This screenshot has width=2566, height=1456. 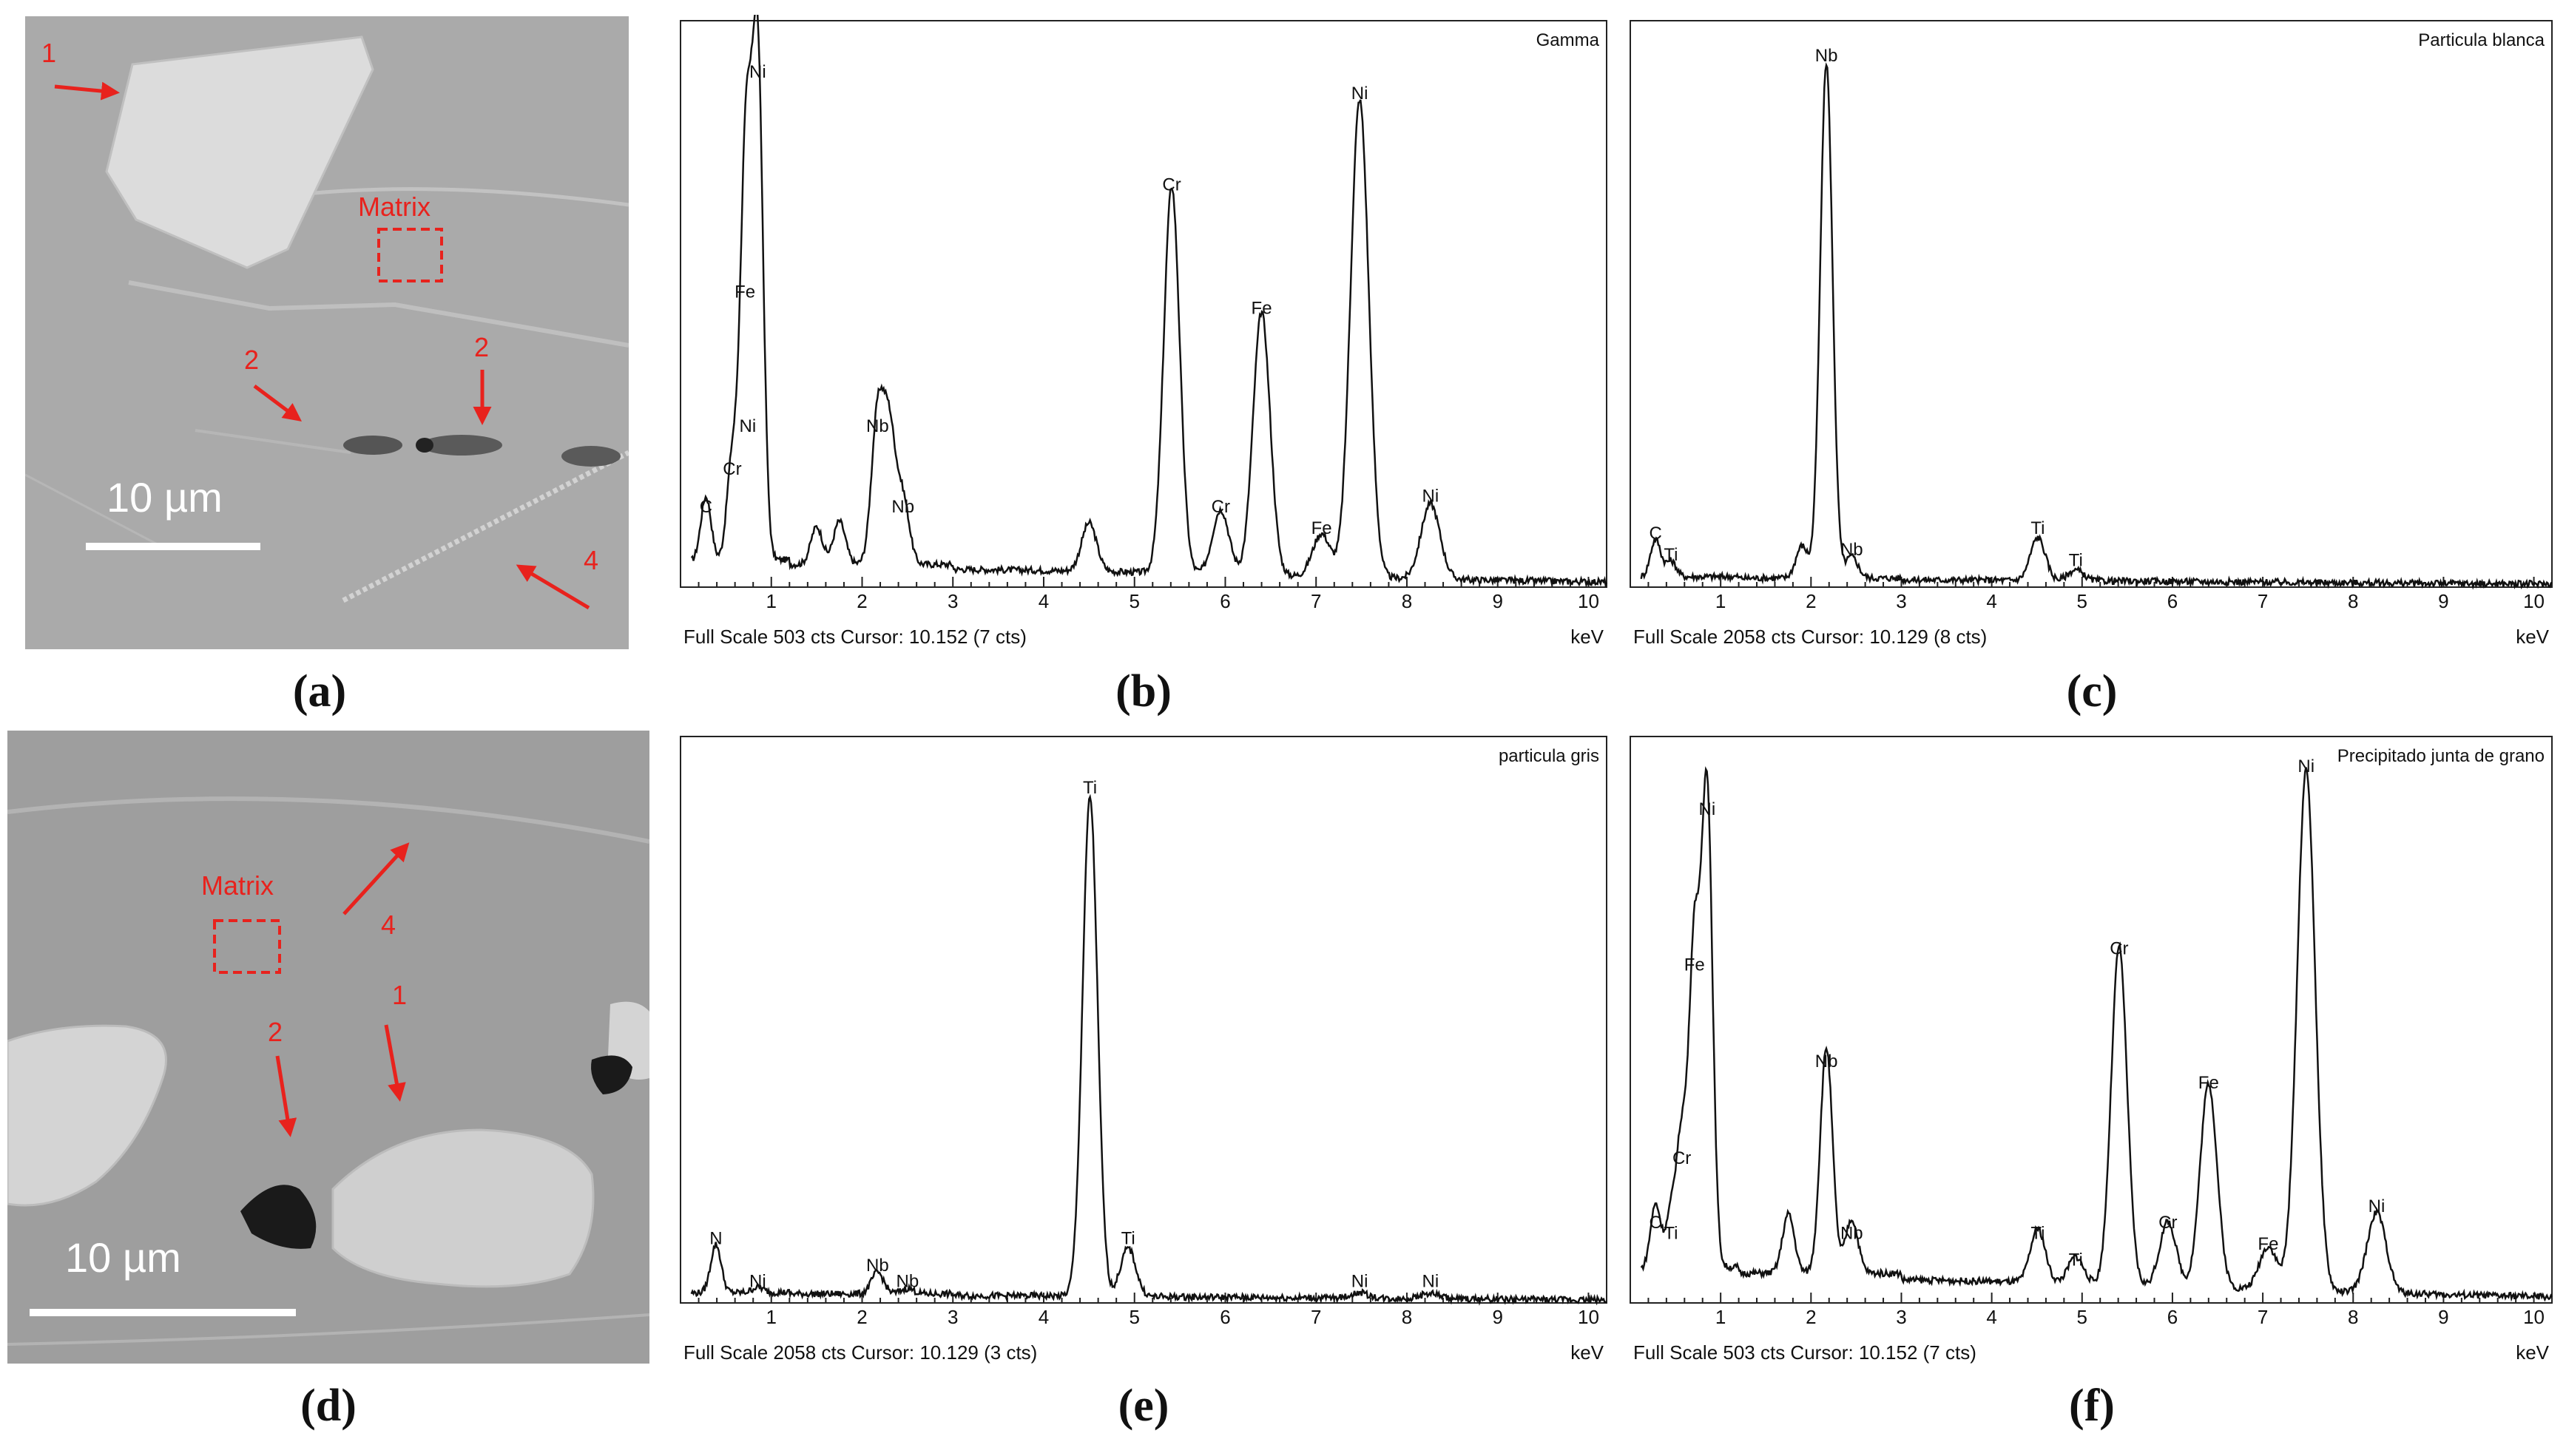 I want to click on sem-image-a: Matrix 1 2 2 4 10 µm, so click(x=327, y=332).